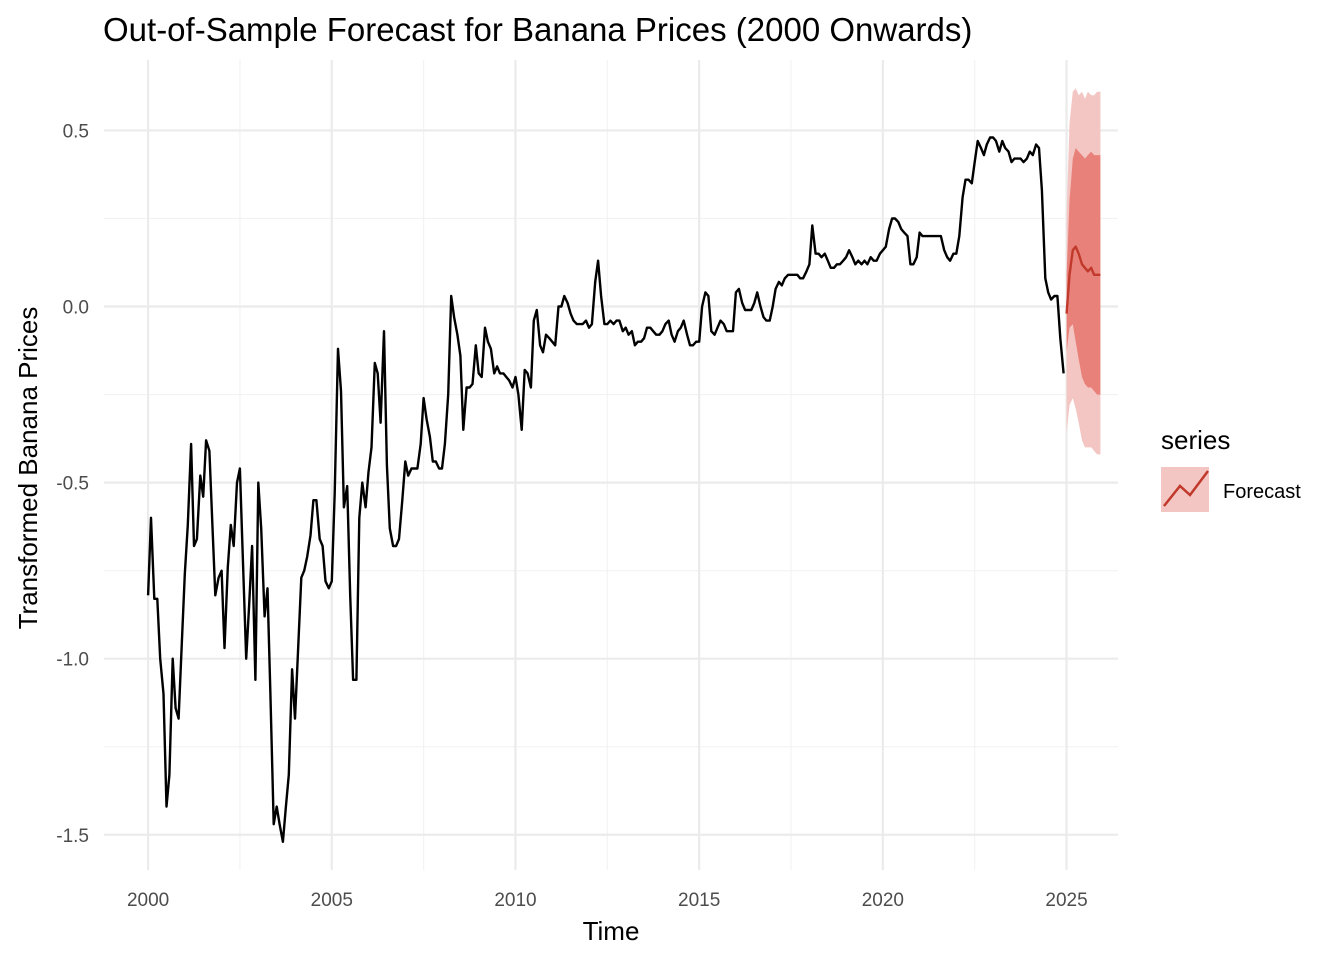 The height and width of the screenshot is (960, 1344). I want to click on x-tick-label: 2000, so click(148, 900).